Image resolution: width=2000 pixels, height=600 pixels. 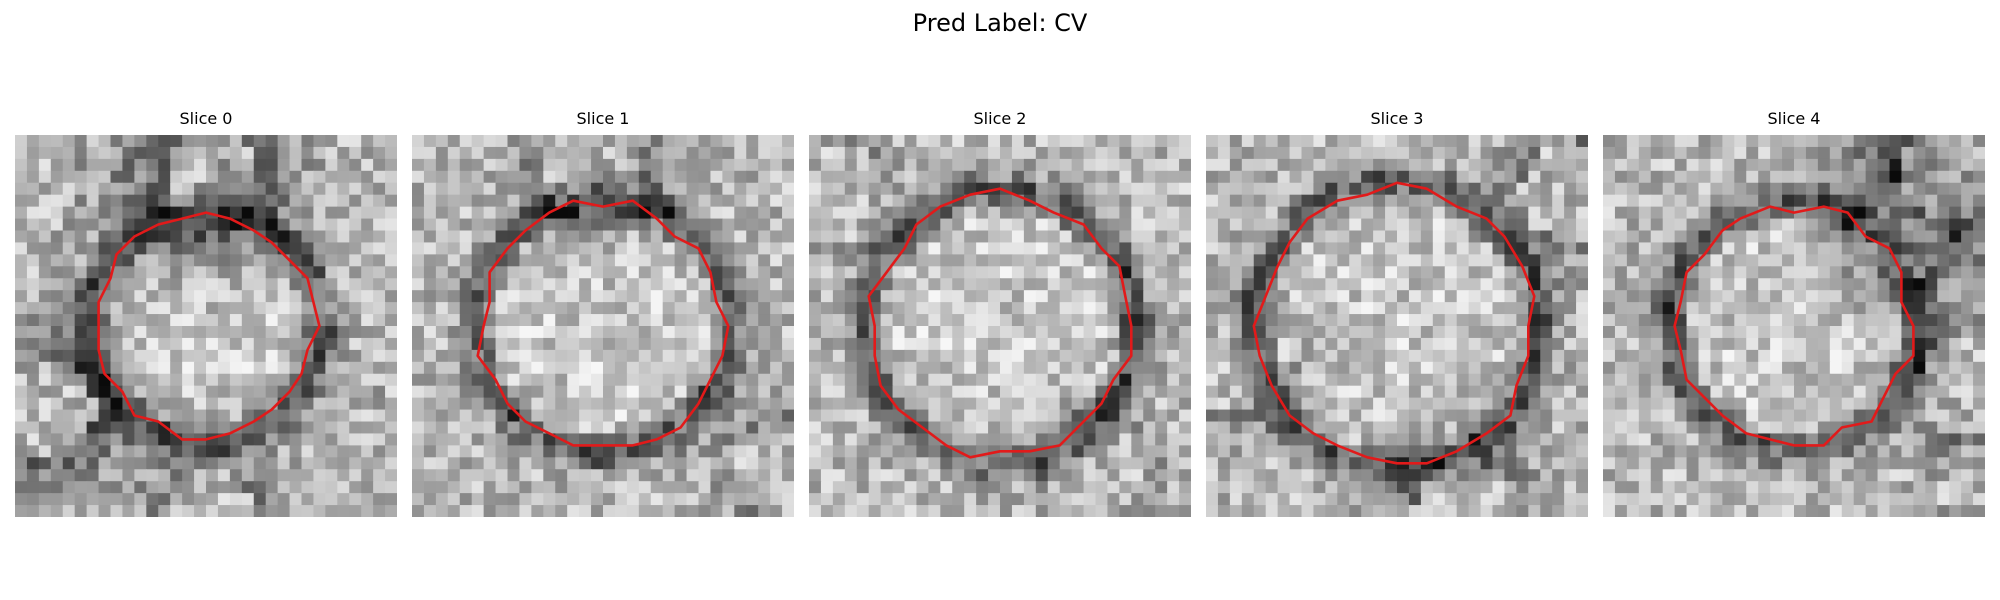 I want to click on panel-slice-2: Slice 2, so click(x=1000, y=313).